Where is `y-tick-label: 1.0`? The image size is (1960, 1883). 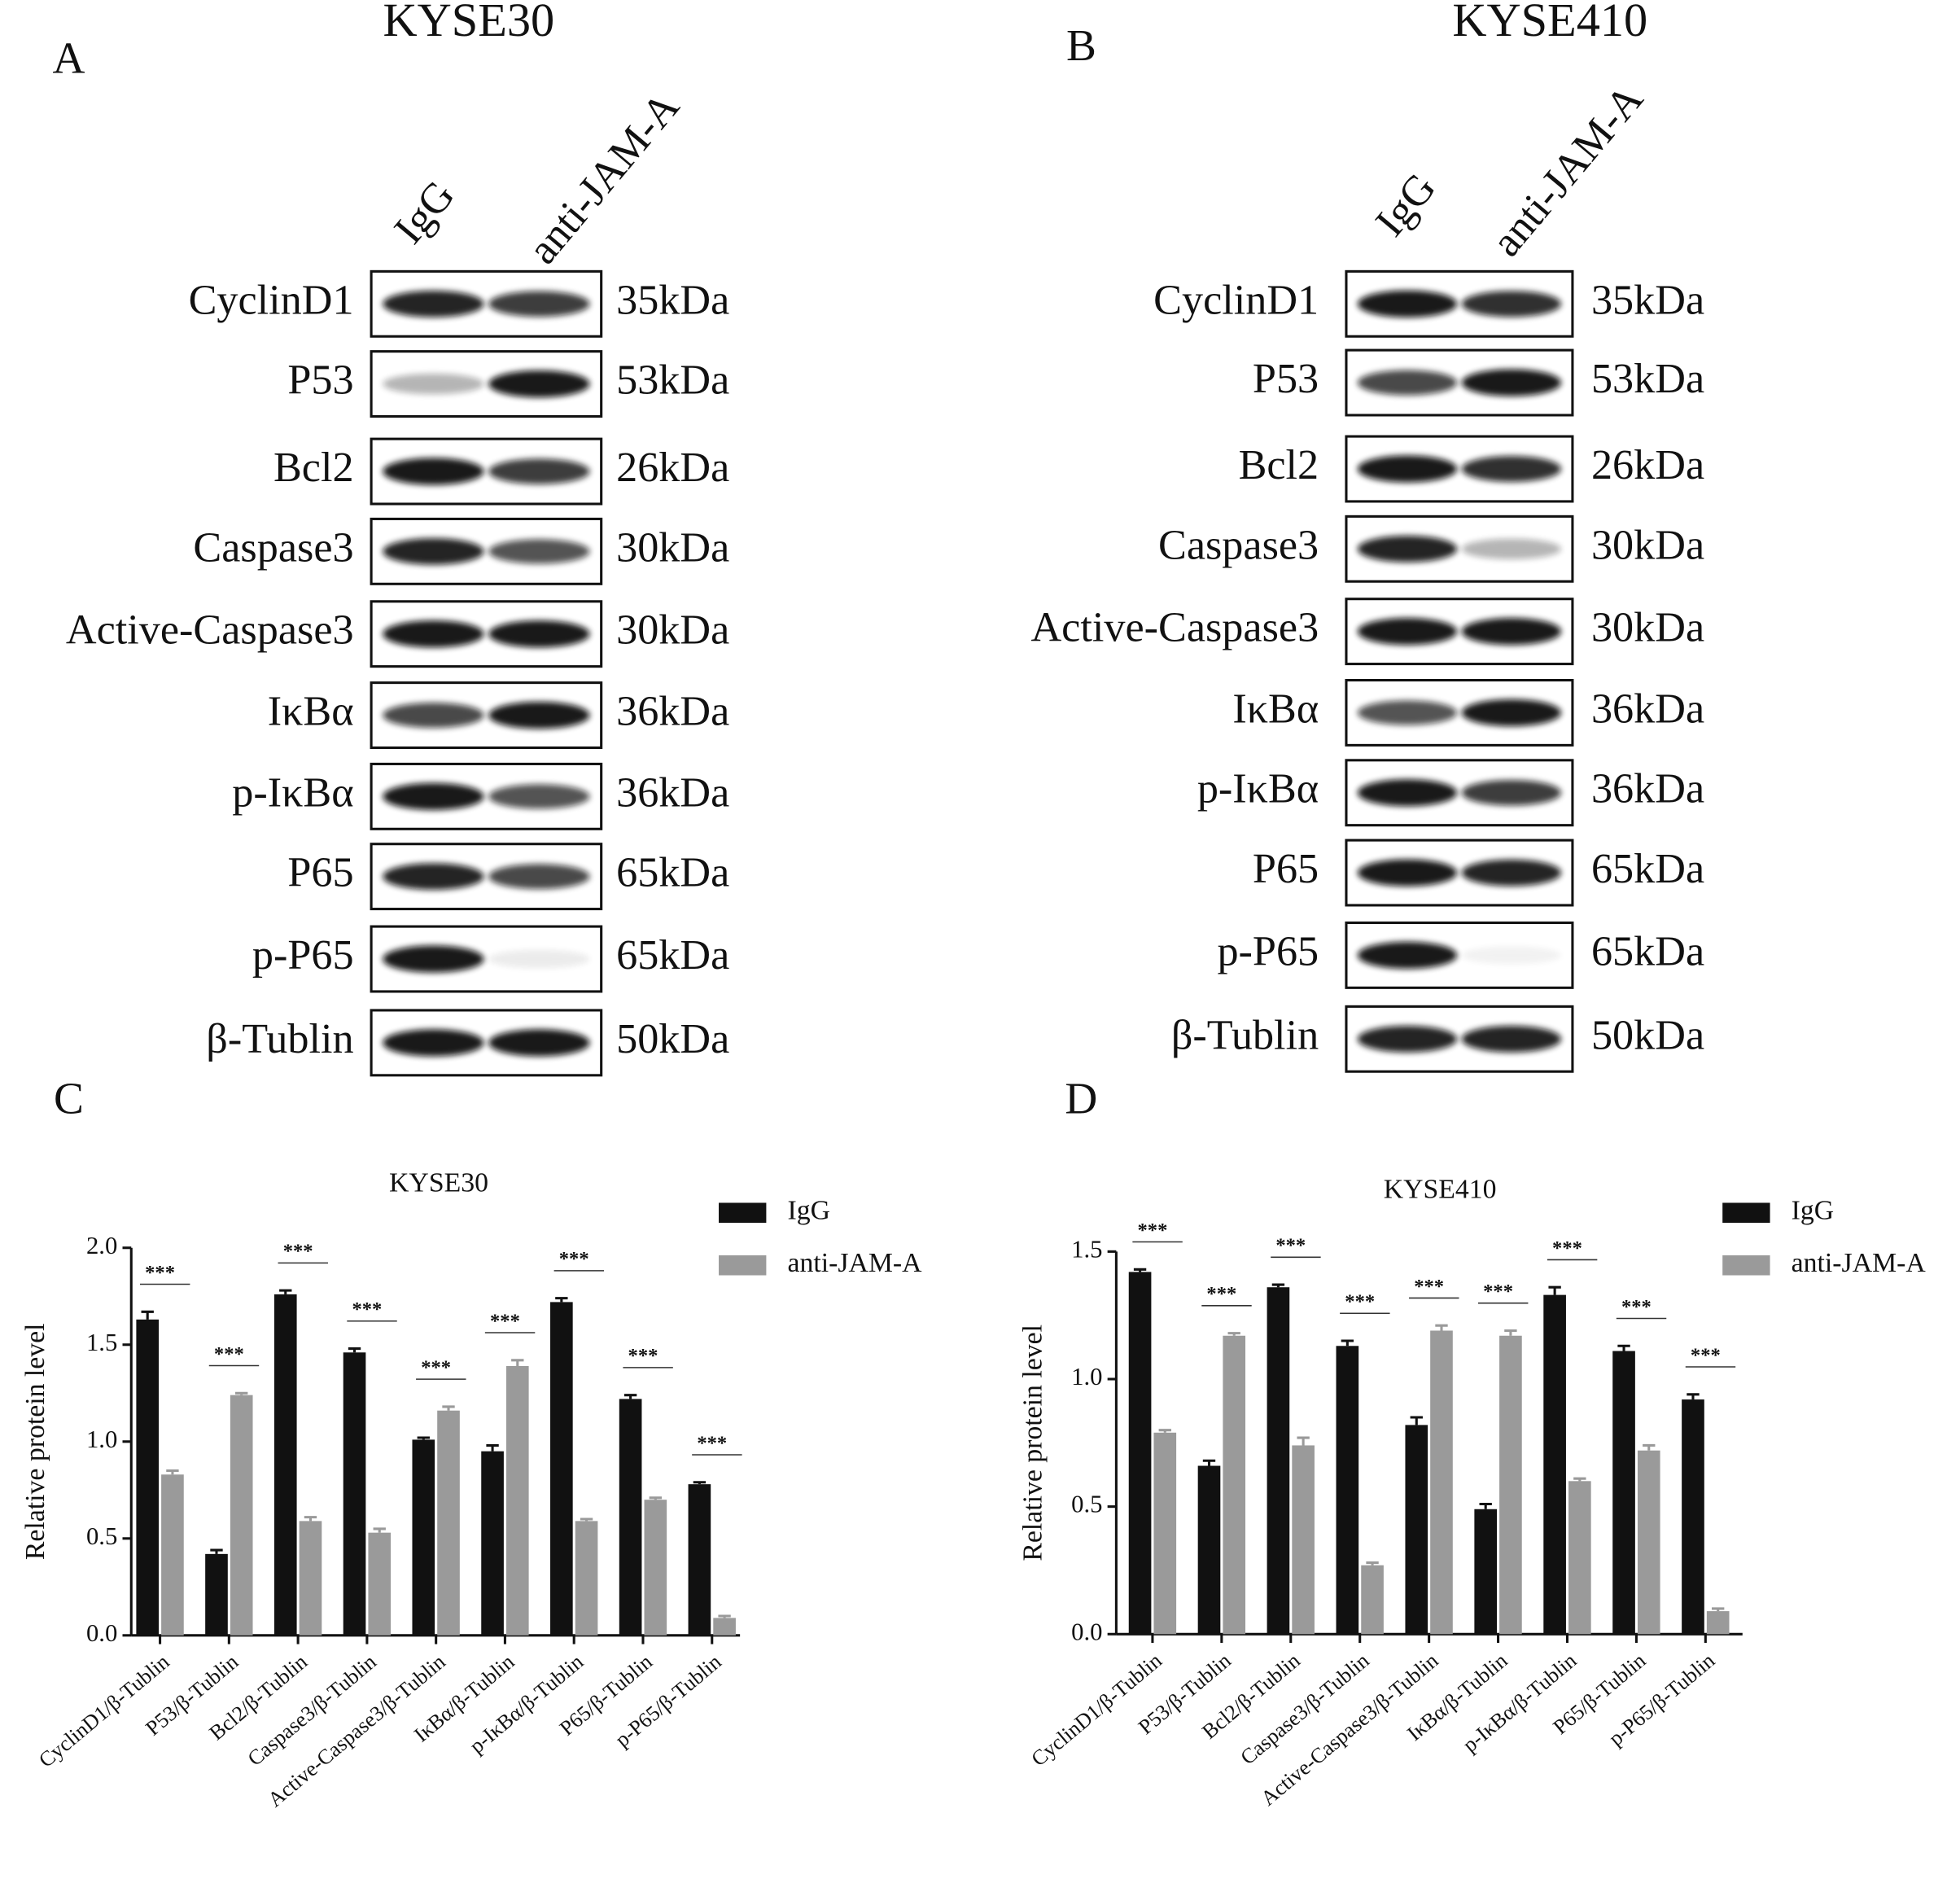 y-tick-label: 1.0 is located at coordinates (1086, 1376).